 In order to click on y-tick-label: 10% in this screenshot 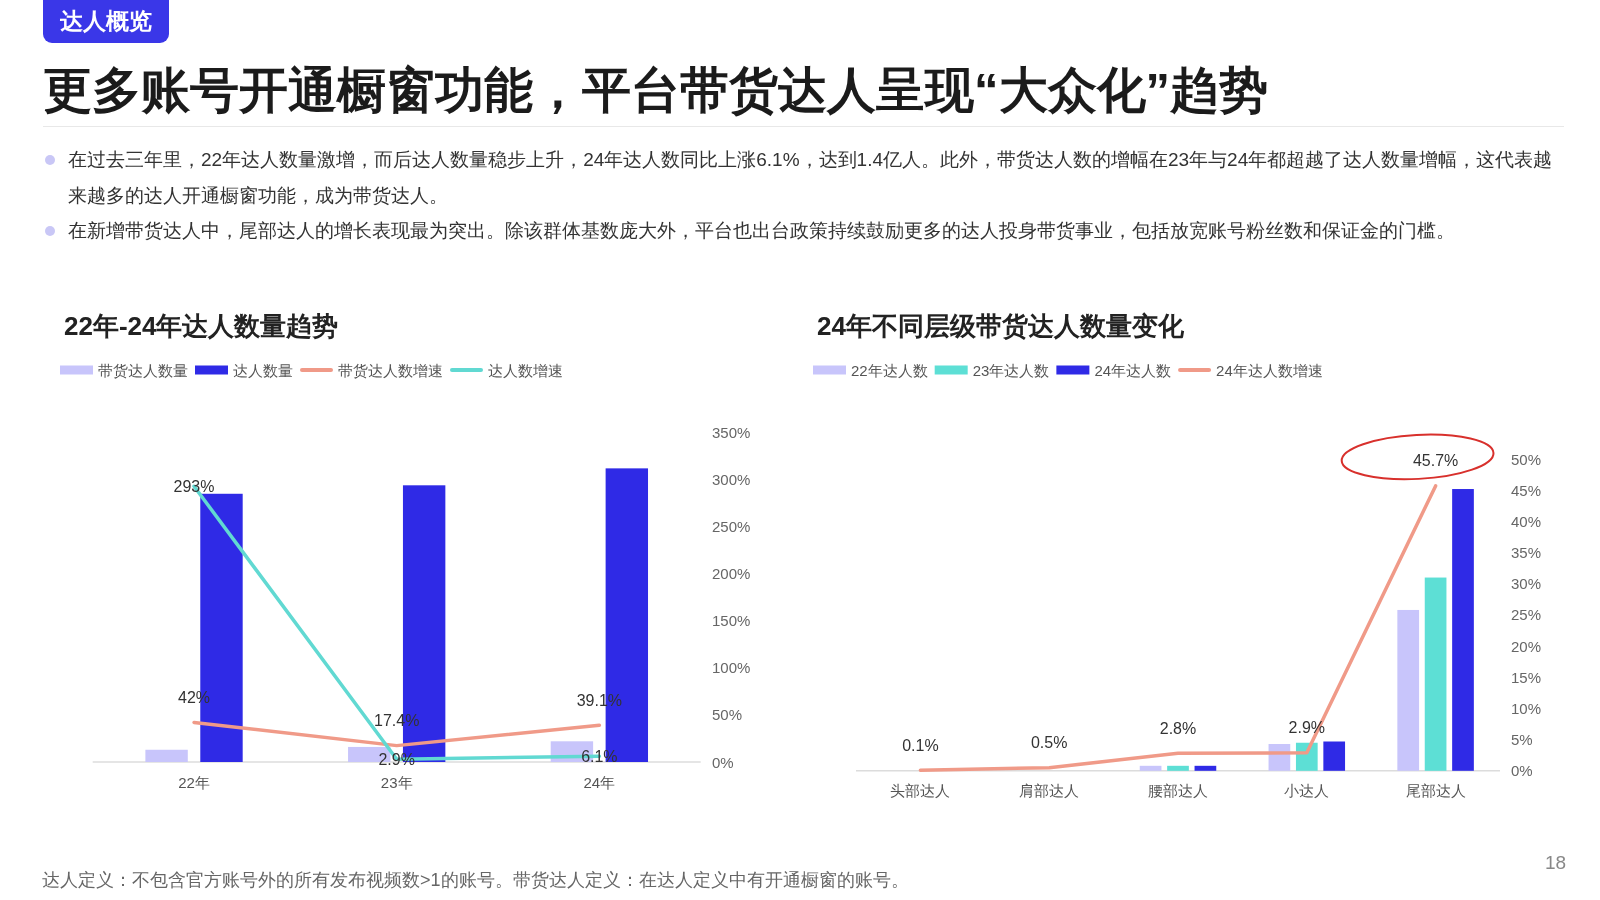, I will do `click(1526, 708)`.